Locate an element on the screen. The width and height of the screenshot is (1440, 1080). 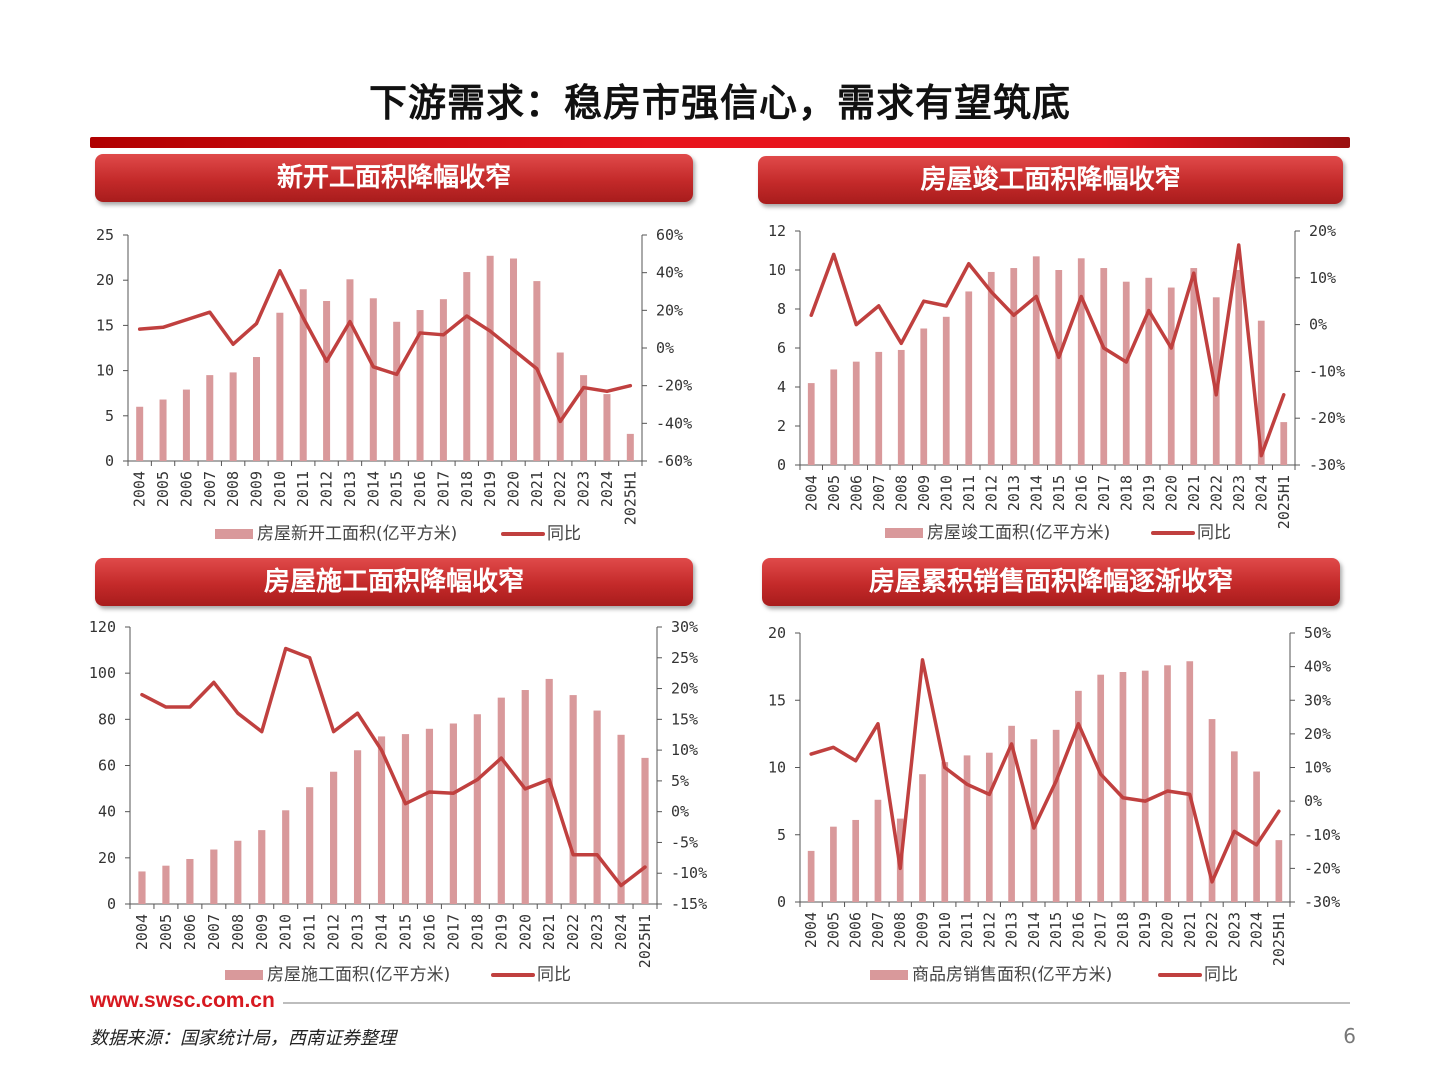
page-number: 6 is located at coordinates (1349, 1036).